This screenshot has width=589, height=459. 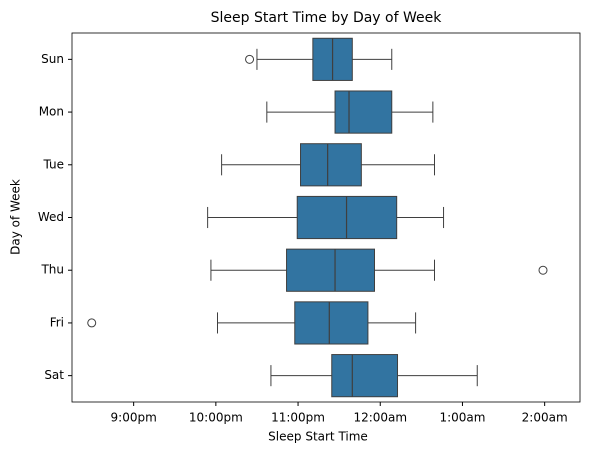 I want to click on y-tick-label: Thu, so click(x=52, y=270).